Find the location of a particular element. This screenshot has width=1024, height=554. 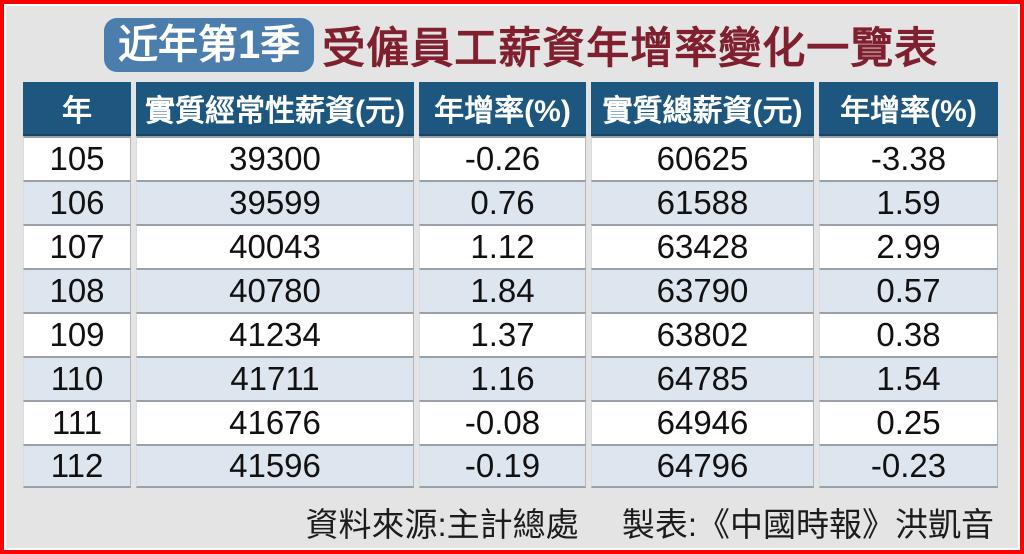

table-row: 109 41234 1.37 63802 0.38 is located at coordinates (510, 334).